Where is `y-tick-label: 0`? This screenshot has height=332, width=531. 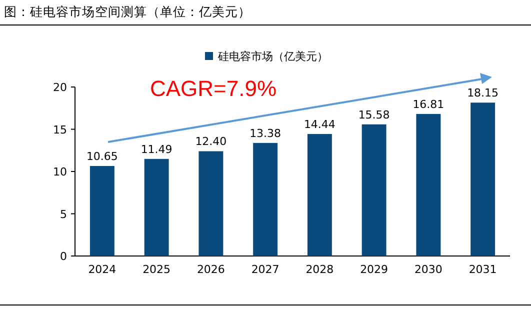 y-tick-label: 0 is located at coordinates (63, 256).